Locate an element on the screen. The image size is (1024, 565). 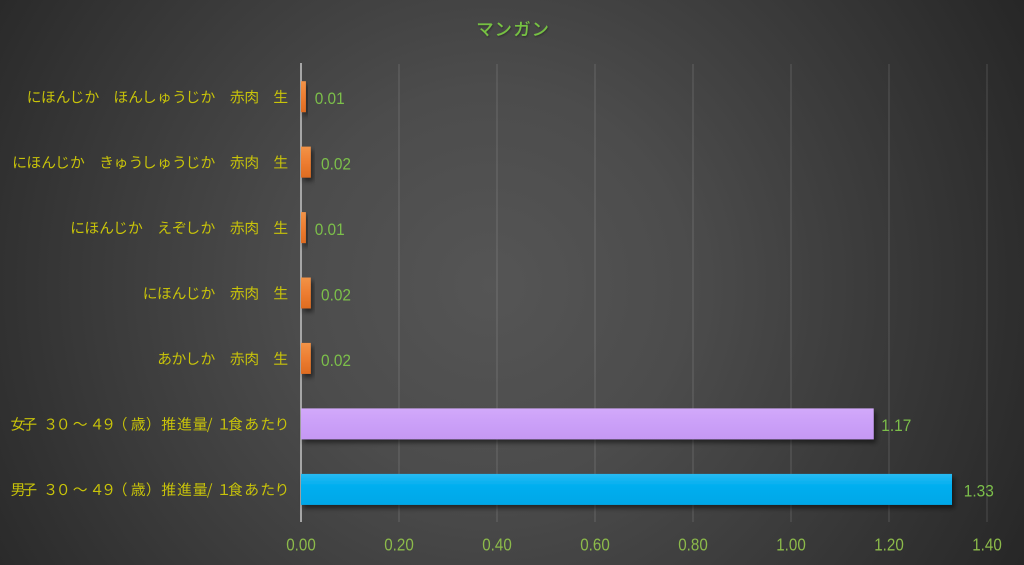
svg-text: 0.60 is located at coordinates (595, 545).